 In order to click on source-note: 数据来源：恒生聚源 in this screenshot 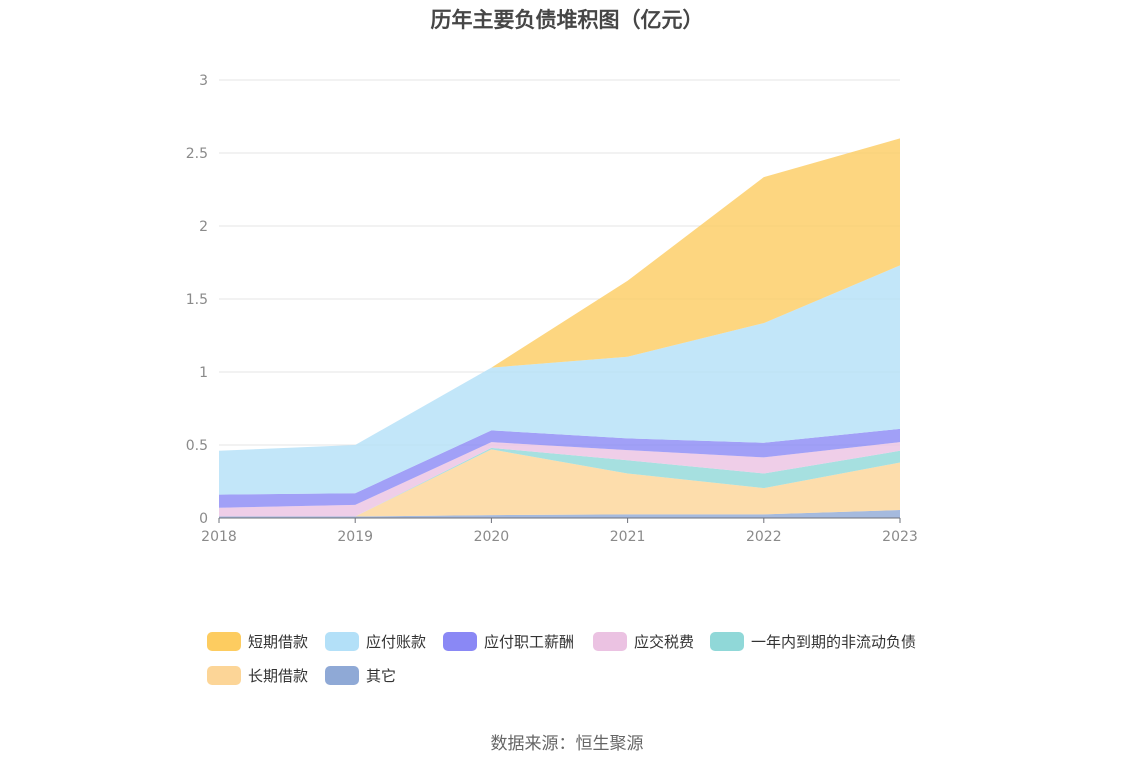, I will do `click(567, 744)`.